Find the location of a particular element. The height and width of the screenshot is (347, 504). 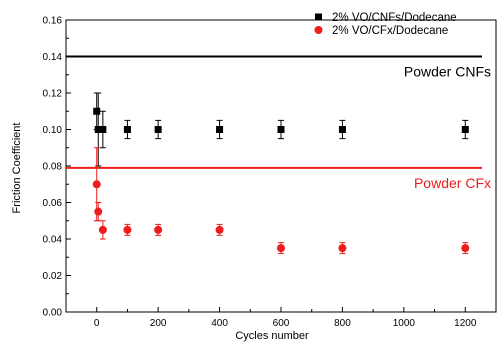

legend-marker-cnfs is located at coordinates (318, 17).